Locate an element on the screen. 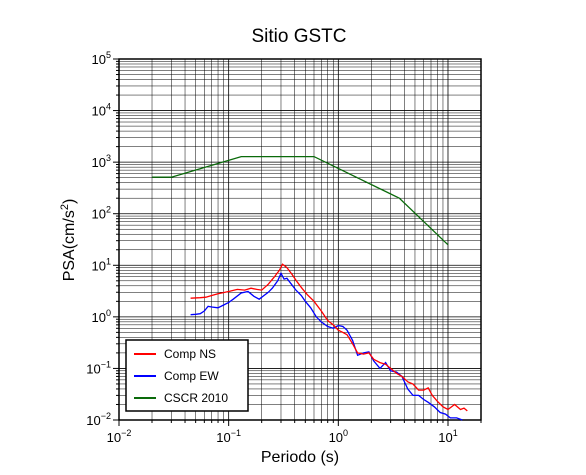 The height and width of the screenshot is (475, 586). y-tick-label: 10¹ is located at coordinates (101, 264).